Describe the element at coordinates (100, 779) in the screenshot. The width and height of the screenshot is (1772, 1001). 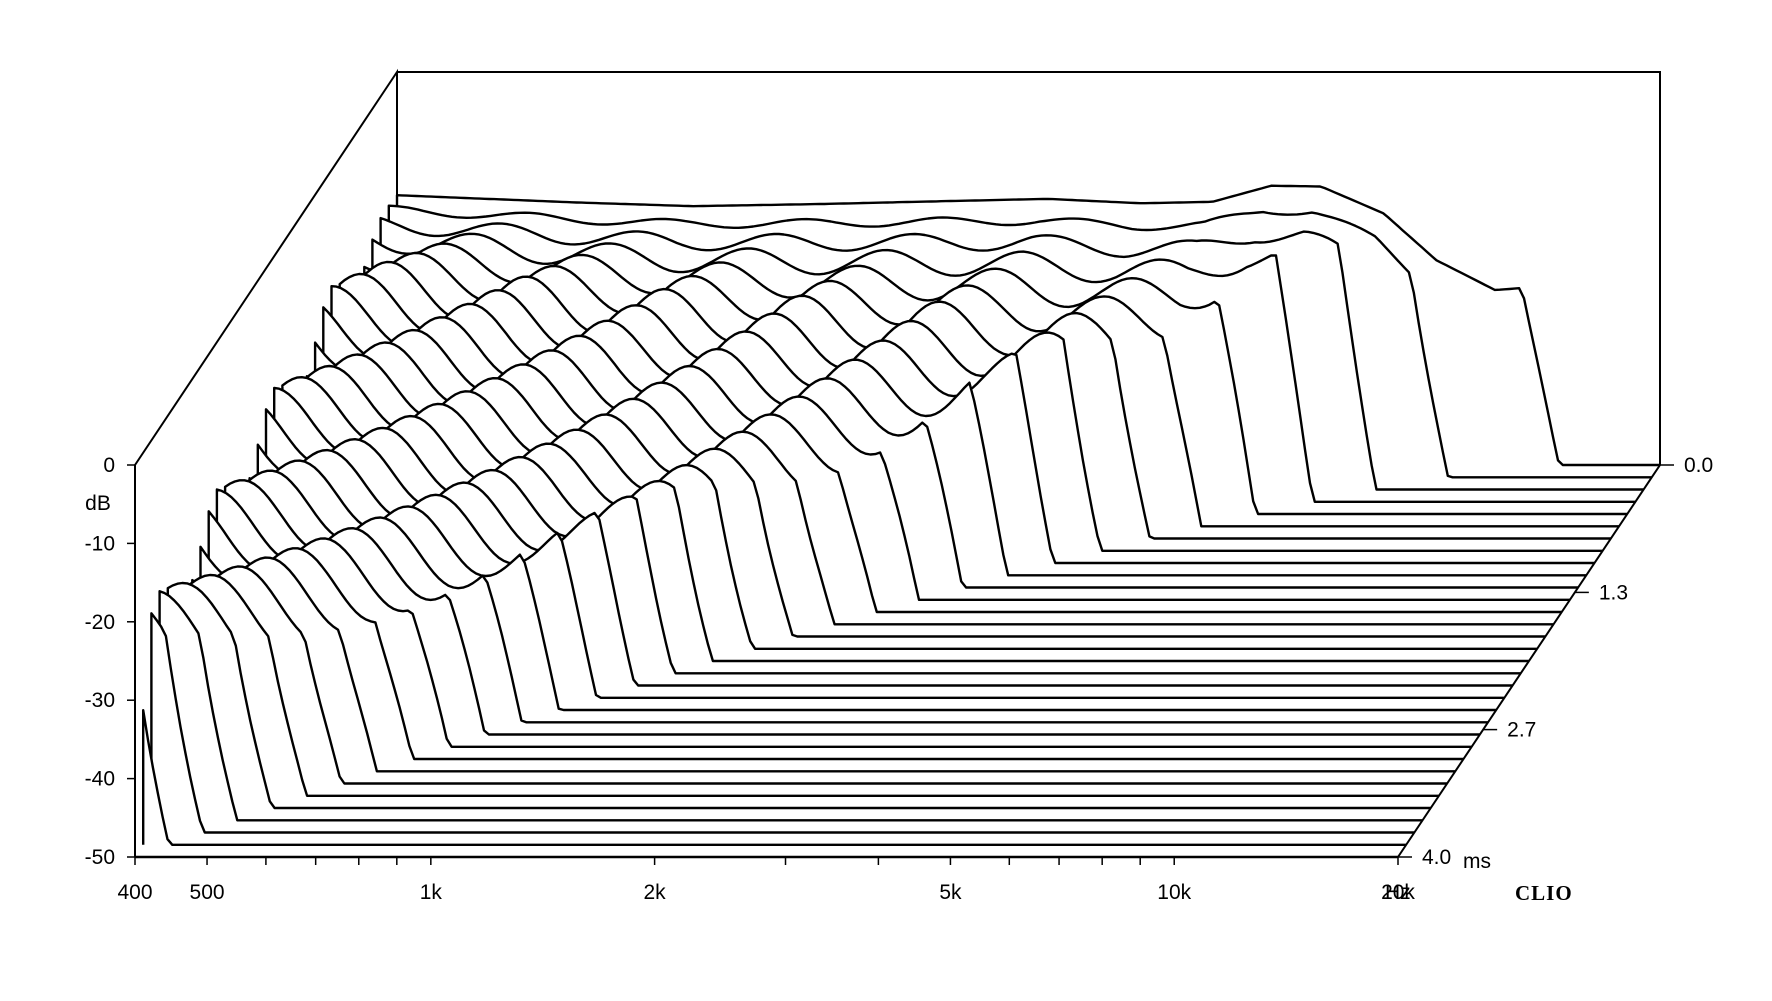
I see `y-tick-label: -40` at that location.